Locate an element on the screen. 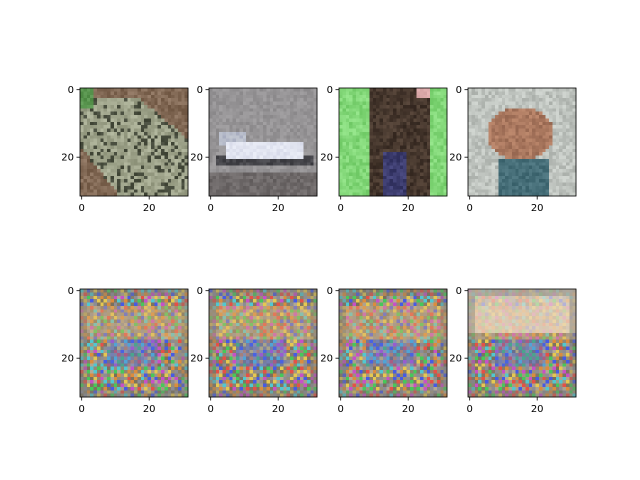  subplot-r0-c0: 0 20 0 20 is located at coordinates (125, 149).